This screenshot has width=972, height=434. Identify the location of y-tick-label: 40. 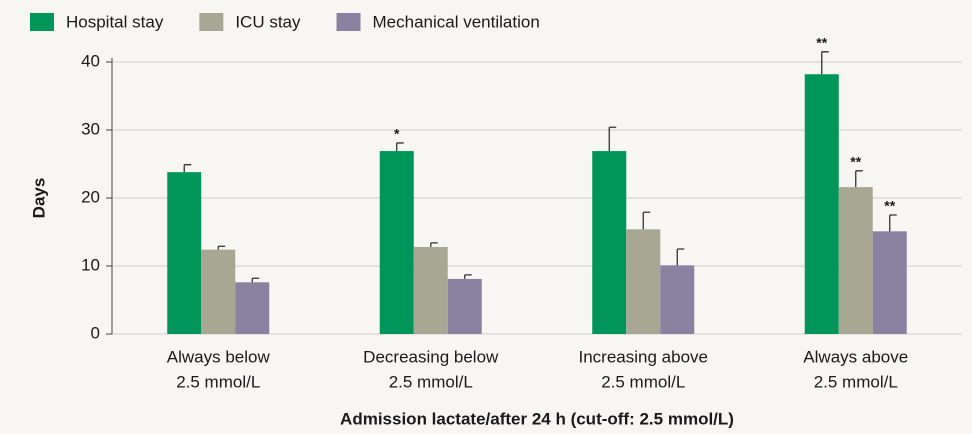
(90, 60).